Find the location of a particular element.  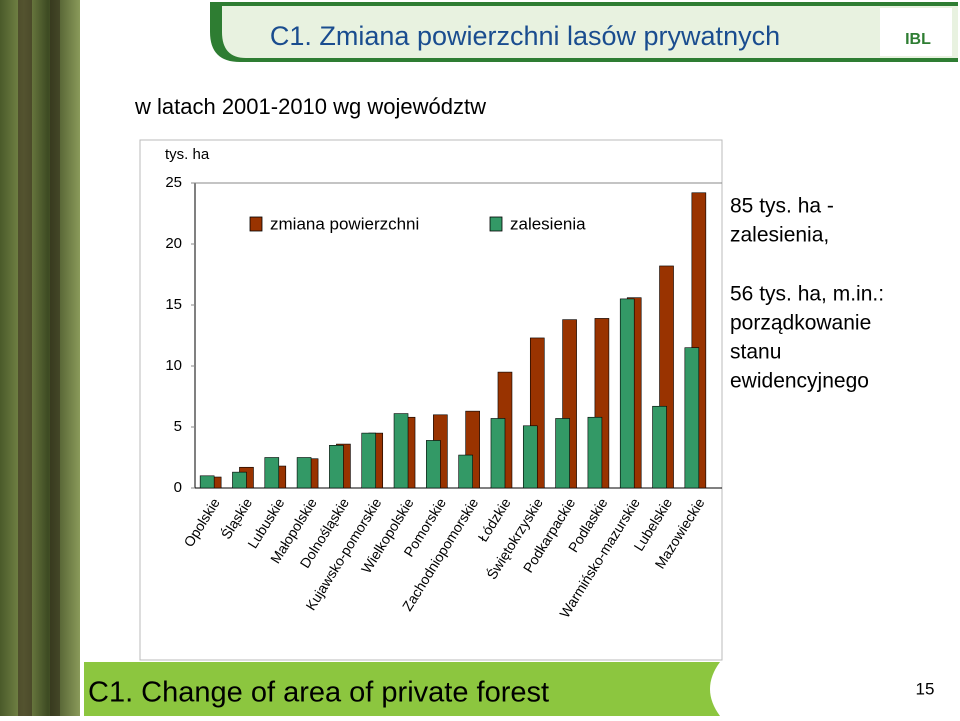

note-line: 56 tys. ha, m.in.: is located at coordinates (807, 294).